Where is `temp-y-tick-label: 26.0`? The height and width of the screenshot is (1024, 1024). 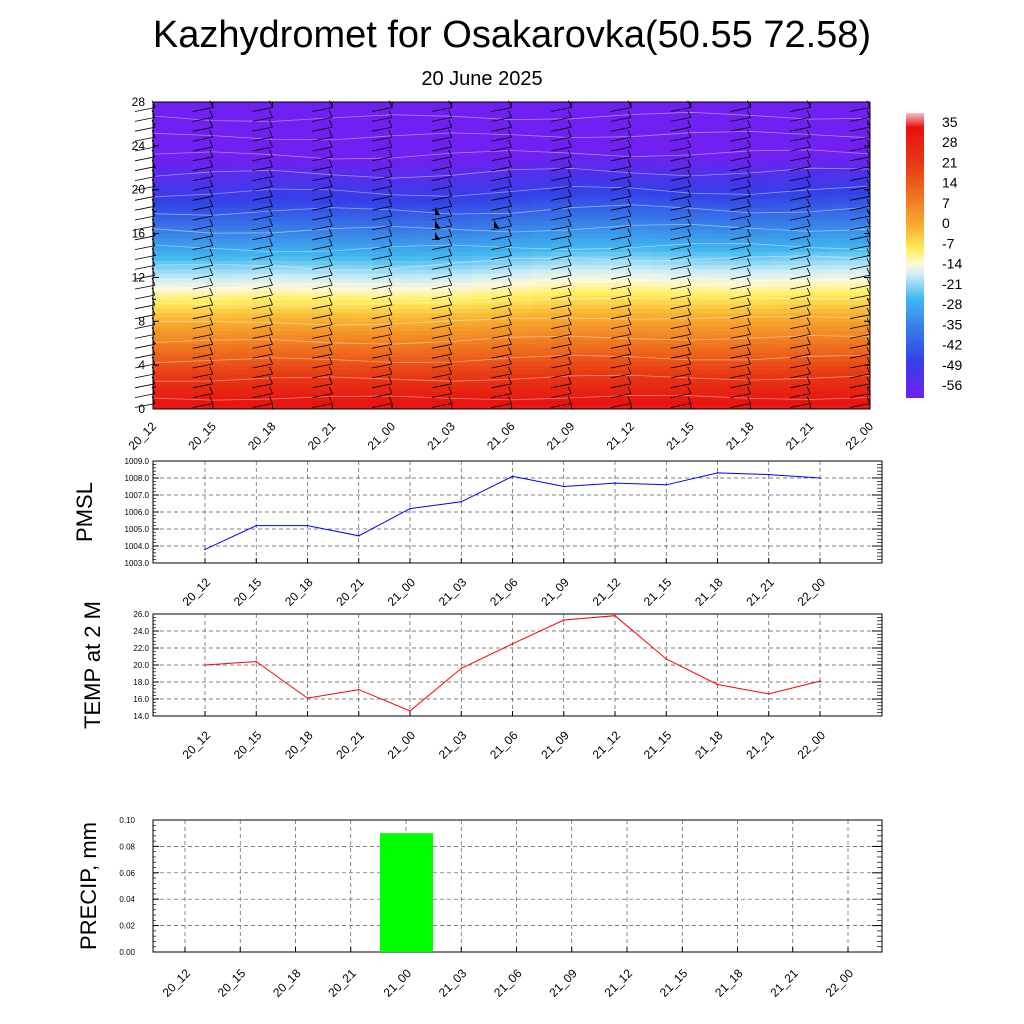 temp-y-tick-label: 26.0 is located at coordinates (141, 614).